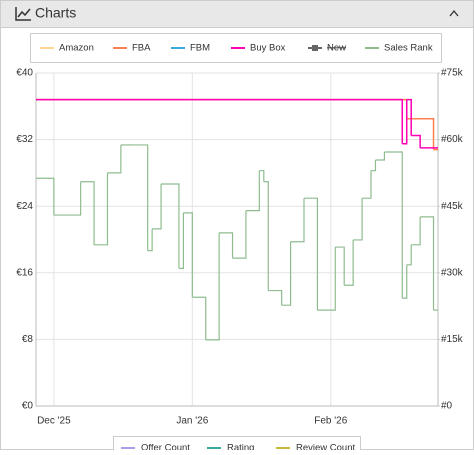  Describe the element at coordinates (76, 48) in the screenshot. I see `legend-label: Amazon` at that location.